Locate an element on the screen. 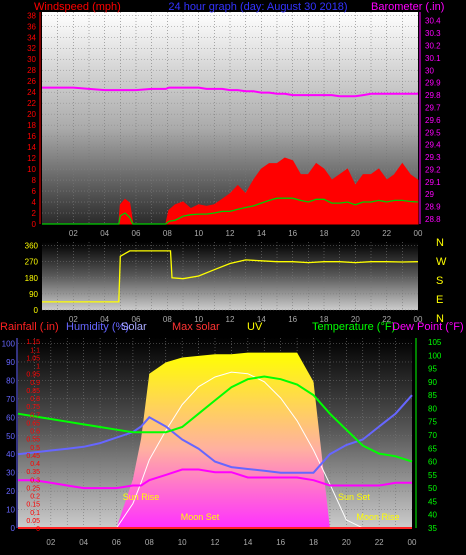 Image resolution: width=466 pixels, height=555 pixels. p2-x-tick-5: 12 is located at coordinates (230, 319).